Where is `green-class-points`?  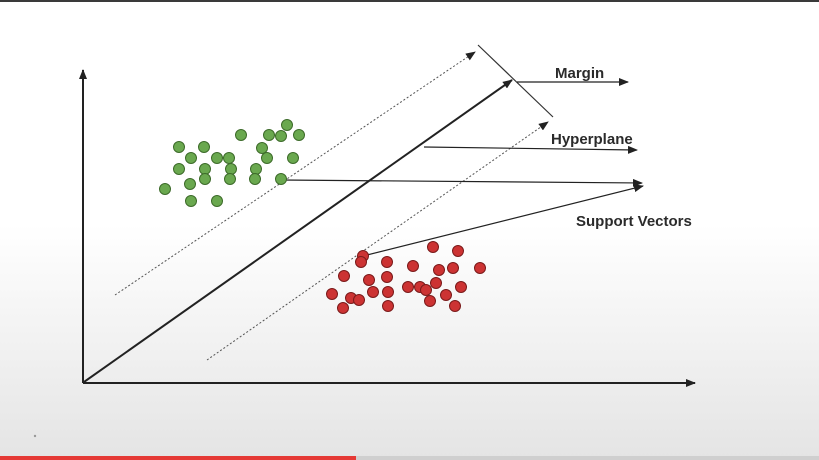
green-class-points is located at coordinates (232, 163).